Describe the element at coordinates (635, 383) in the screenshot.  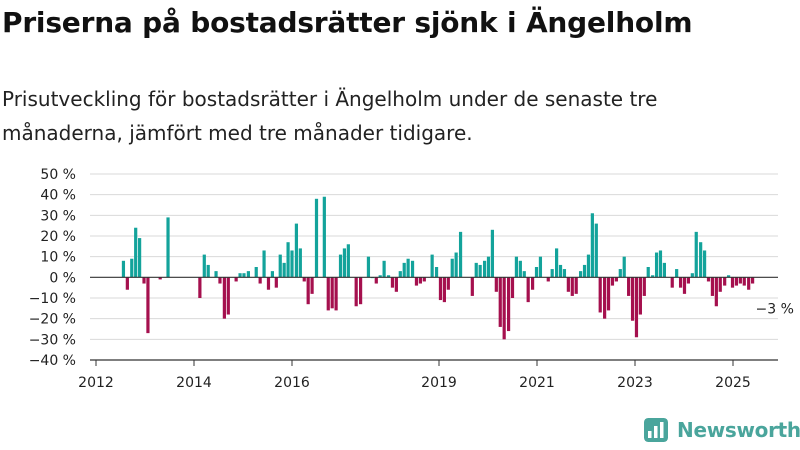
I see `x-tick-label: 2023` at that location.